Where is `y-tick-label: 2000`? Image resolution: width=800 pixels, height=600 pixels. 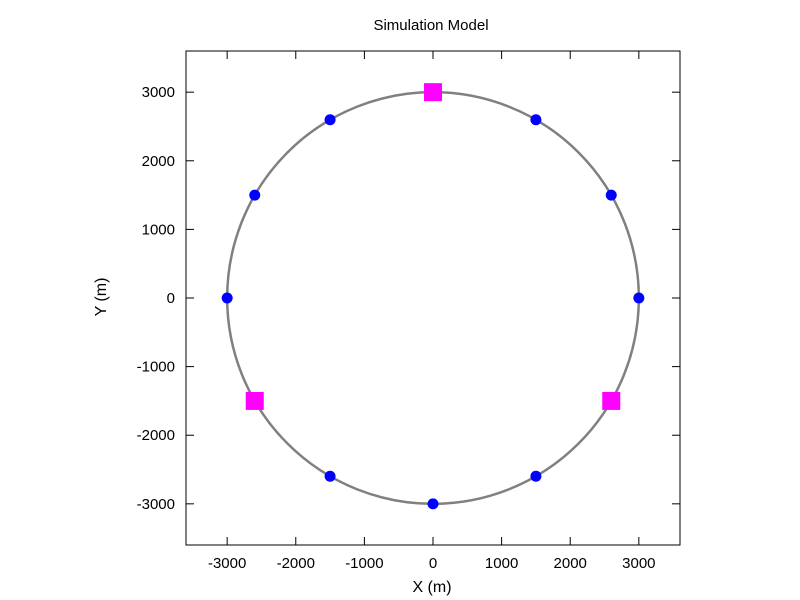
y-tick-label: 2000 is located at coordinates (158, 161).